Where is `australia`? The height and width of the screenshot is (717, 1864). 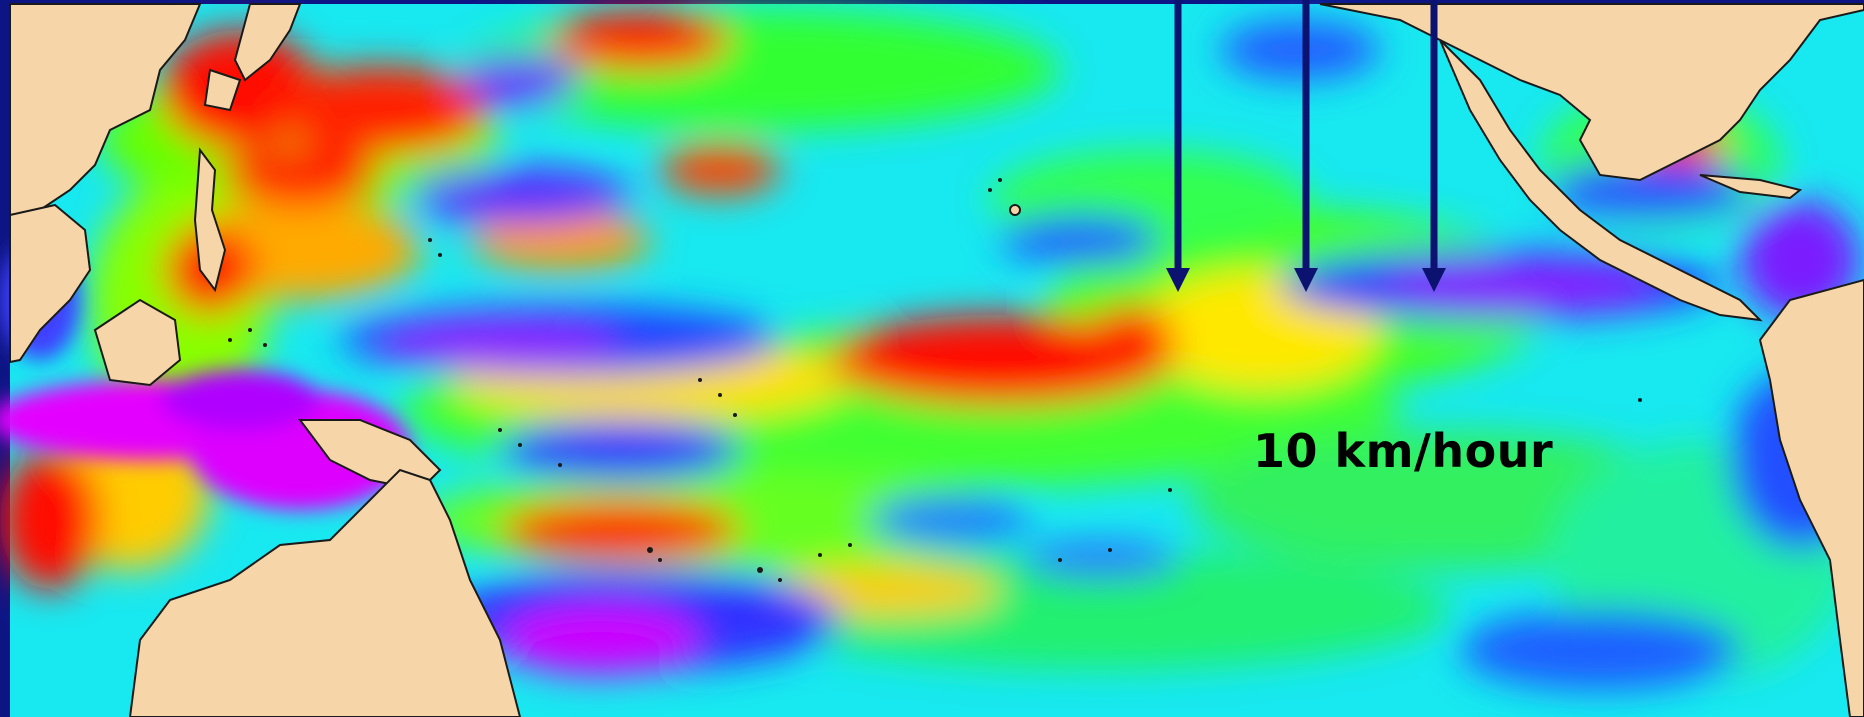 australia is located at coordinates (325, 592).